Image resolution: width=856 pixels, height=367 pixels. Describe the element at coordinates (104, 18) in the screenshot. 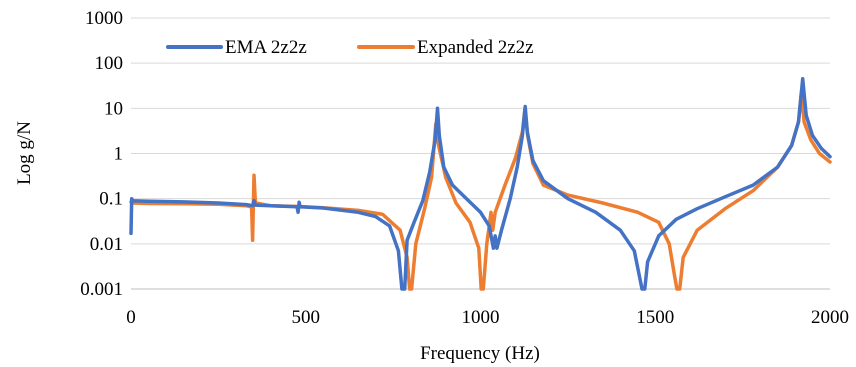

I see `y-tick-label: 1000` at that location.